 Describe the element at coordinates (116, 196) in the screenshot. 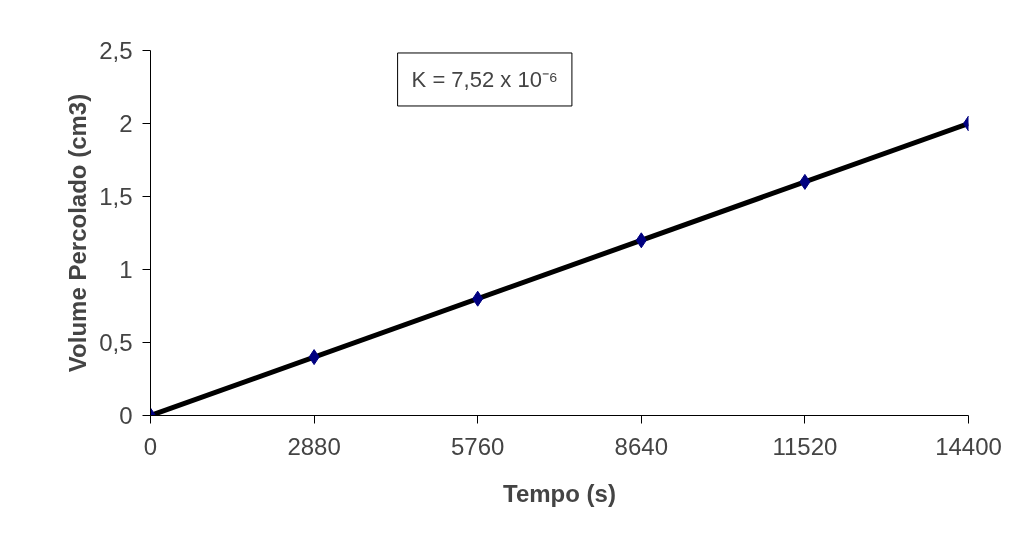

I see `y-tick-label: 1,5` at that location.